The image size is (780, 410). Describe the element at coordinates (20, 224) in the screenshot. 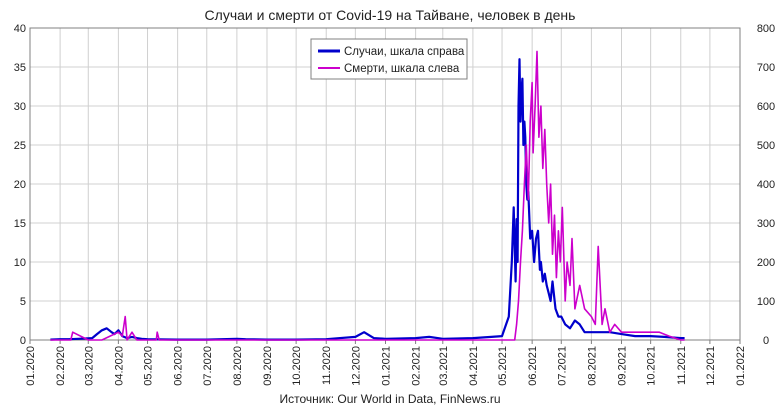

I see `y-left-tick-label: 15` at that location.